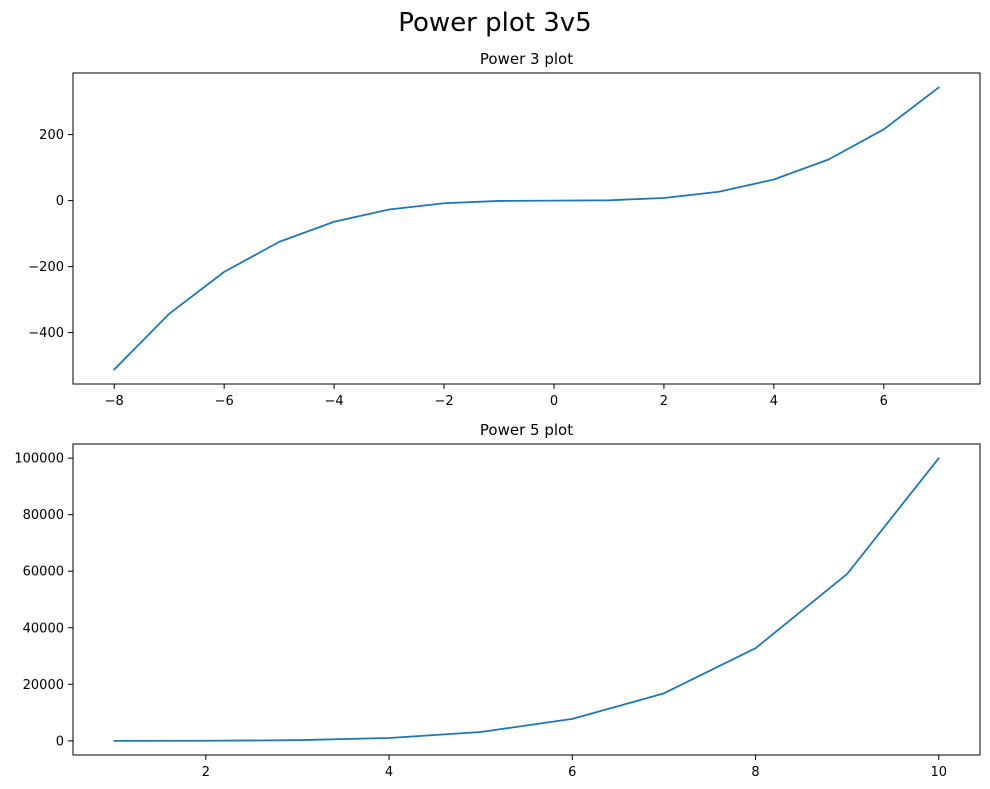  What do you see at coordinates (443, 401) in the screenshot?
I see `x-tick-label: −2` at bounding box center [443, 401].